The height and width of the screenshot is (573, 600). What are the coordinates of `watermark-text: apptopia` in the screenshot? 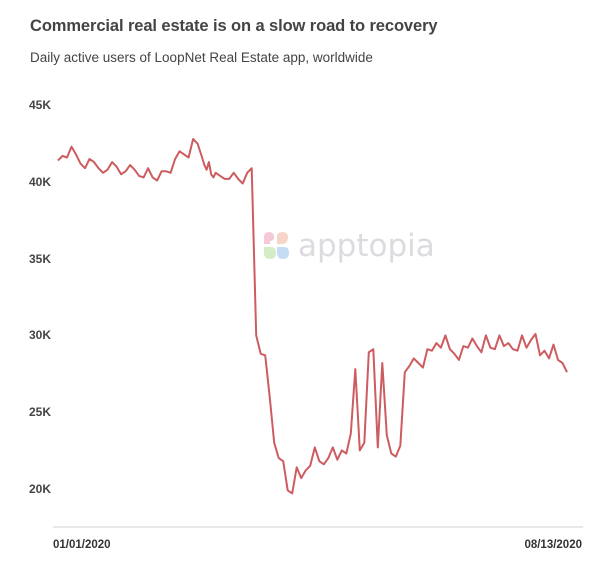 It's located at (366, 246).